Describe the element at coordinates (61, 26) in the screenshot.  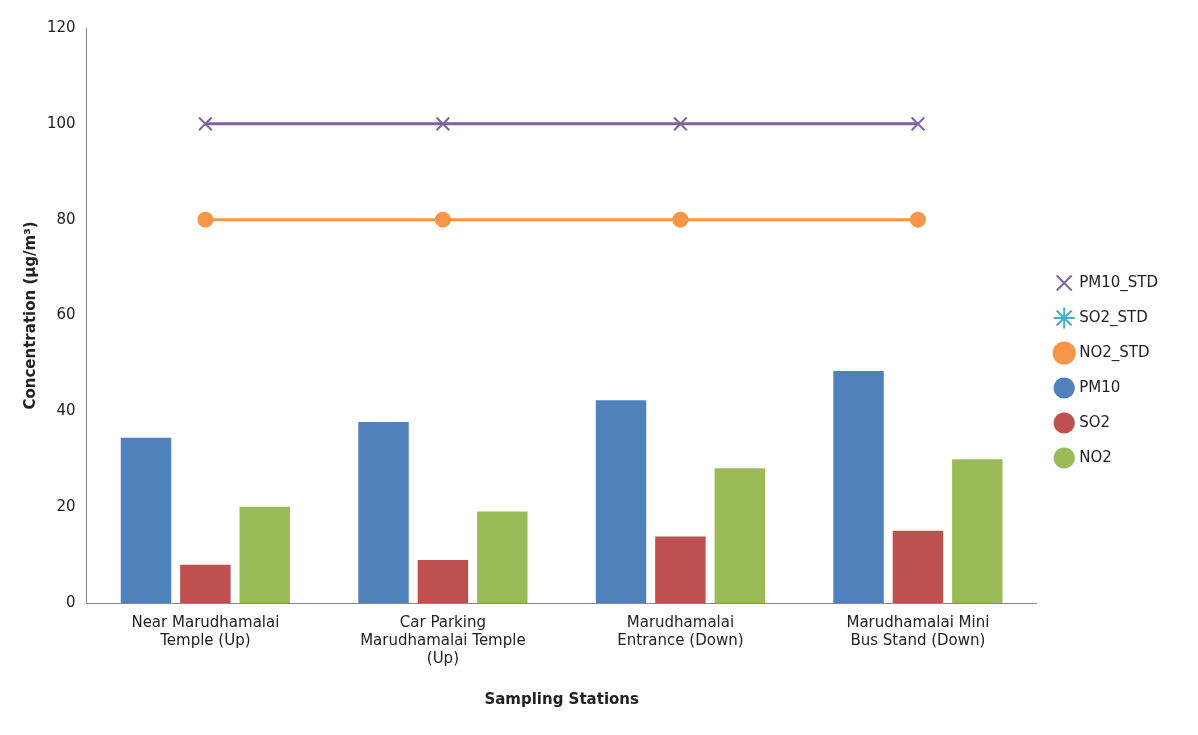
I see `y-tick-label: 120` at that location.